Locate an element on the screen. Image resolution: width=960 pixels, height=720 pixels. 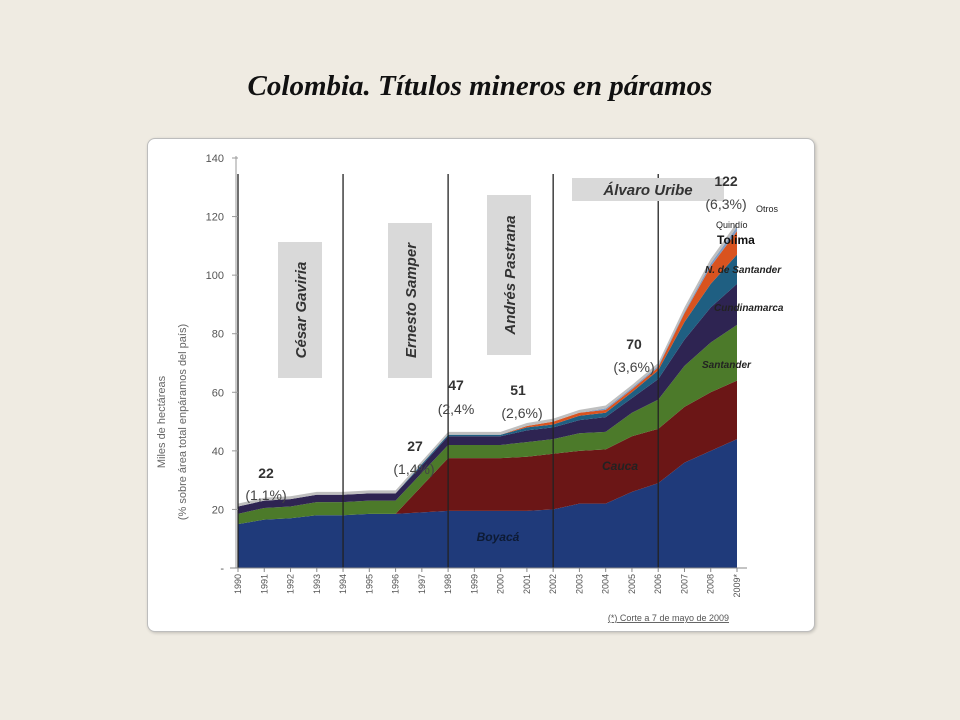
period-box-ernesto-samper is located at coordinates (410, 300).